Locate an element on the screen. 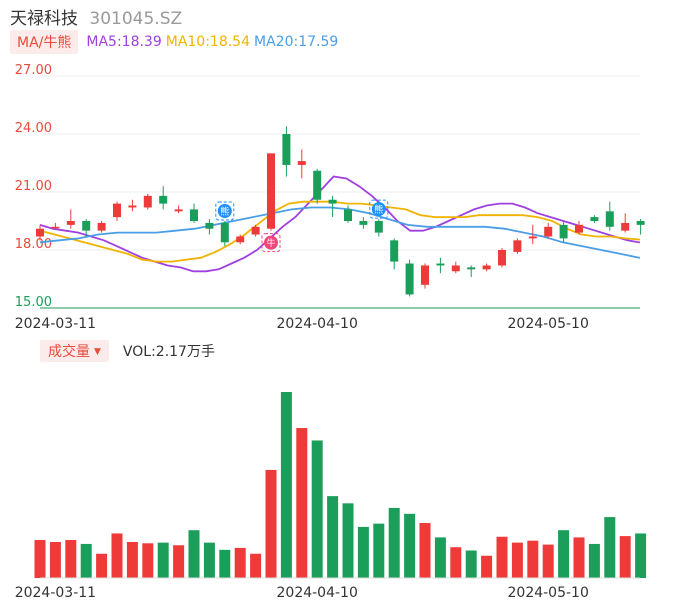 This screenshot has width=686, height=606. ma20-line is located at coordinates (340, 232).